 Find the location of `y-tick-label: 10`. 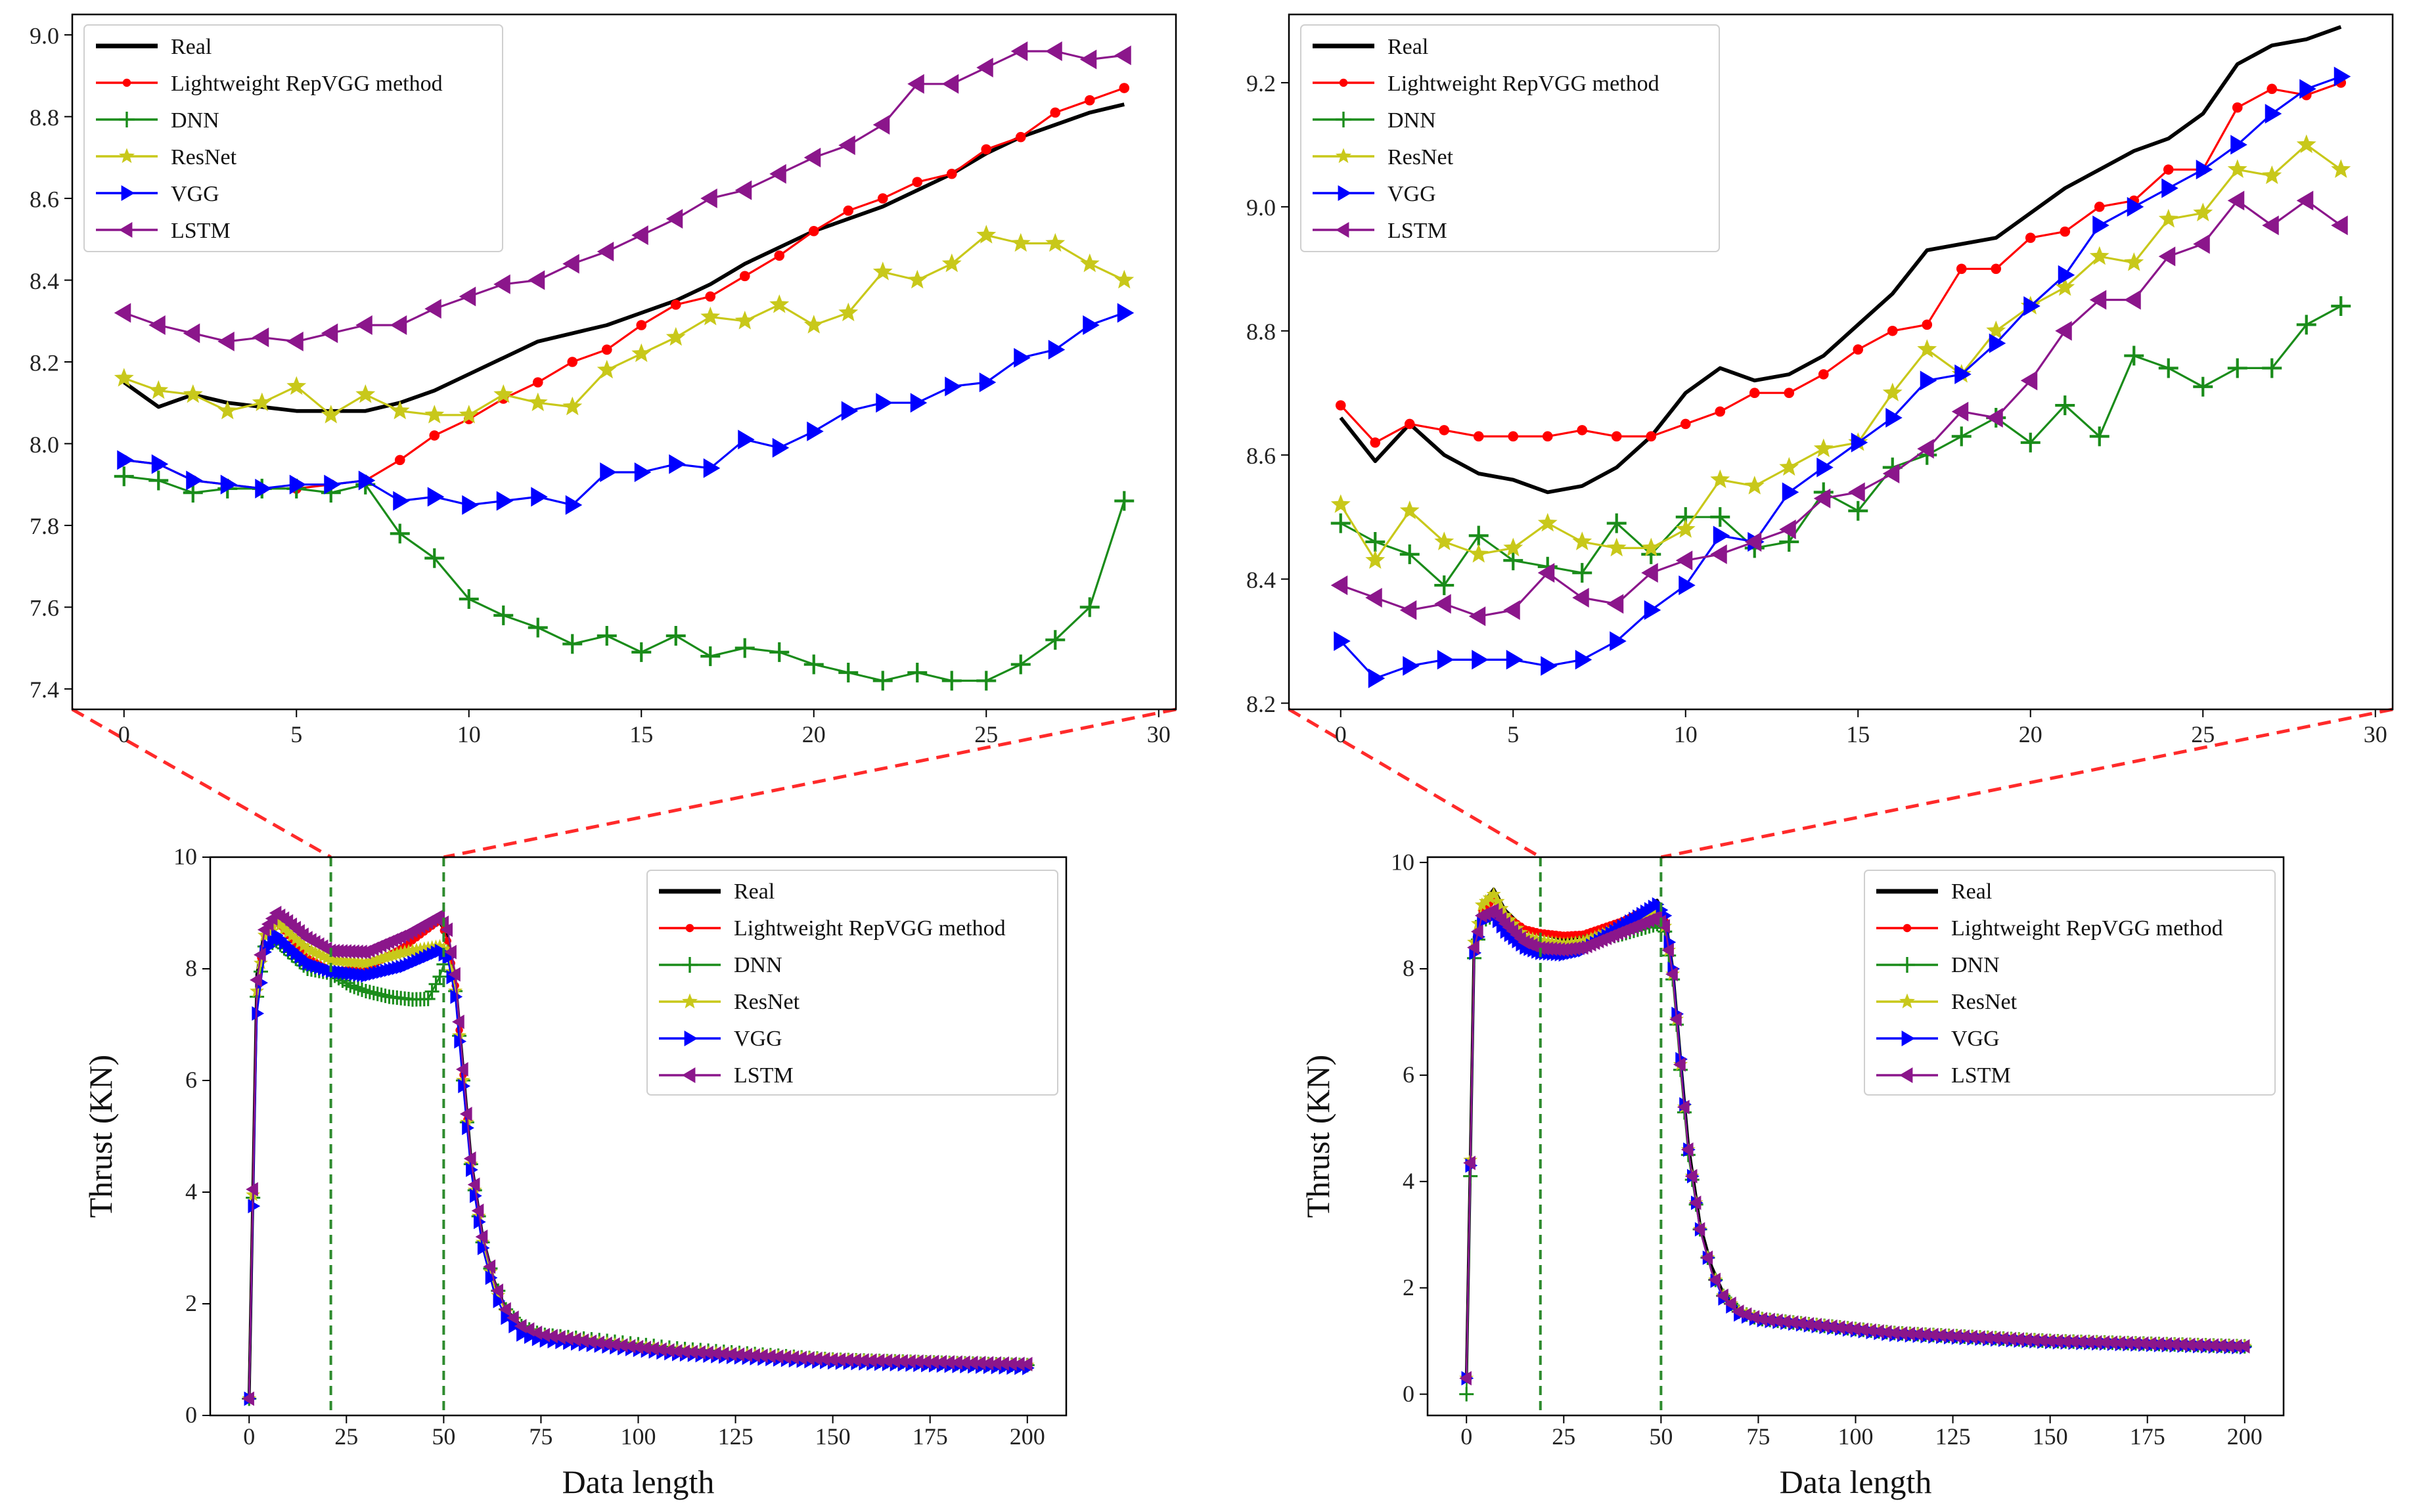

y-tick-label: 10 is located at coordinates (185, 857).